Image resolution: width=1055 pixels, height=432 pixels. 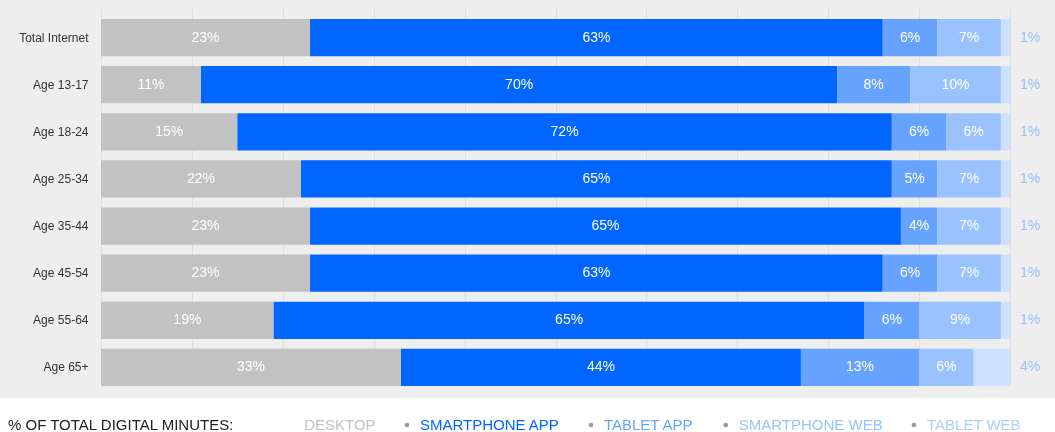 What do you see at coordinates (61, 131) in the screenshot?
I see `y-tick-label: Age 18-24` at bounding box center [61, 131].